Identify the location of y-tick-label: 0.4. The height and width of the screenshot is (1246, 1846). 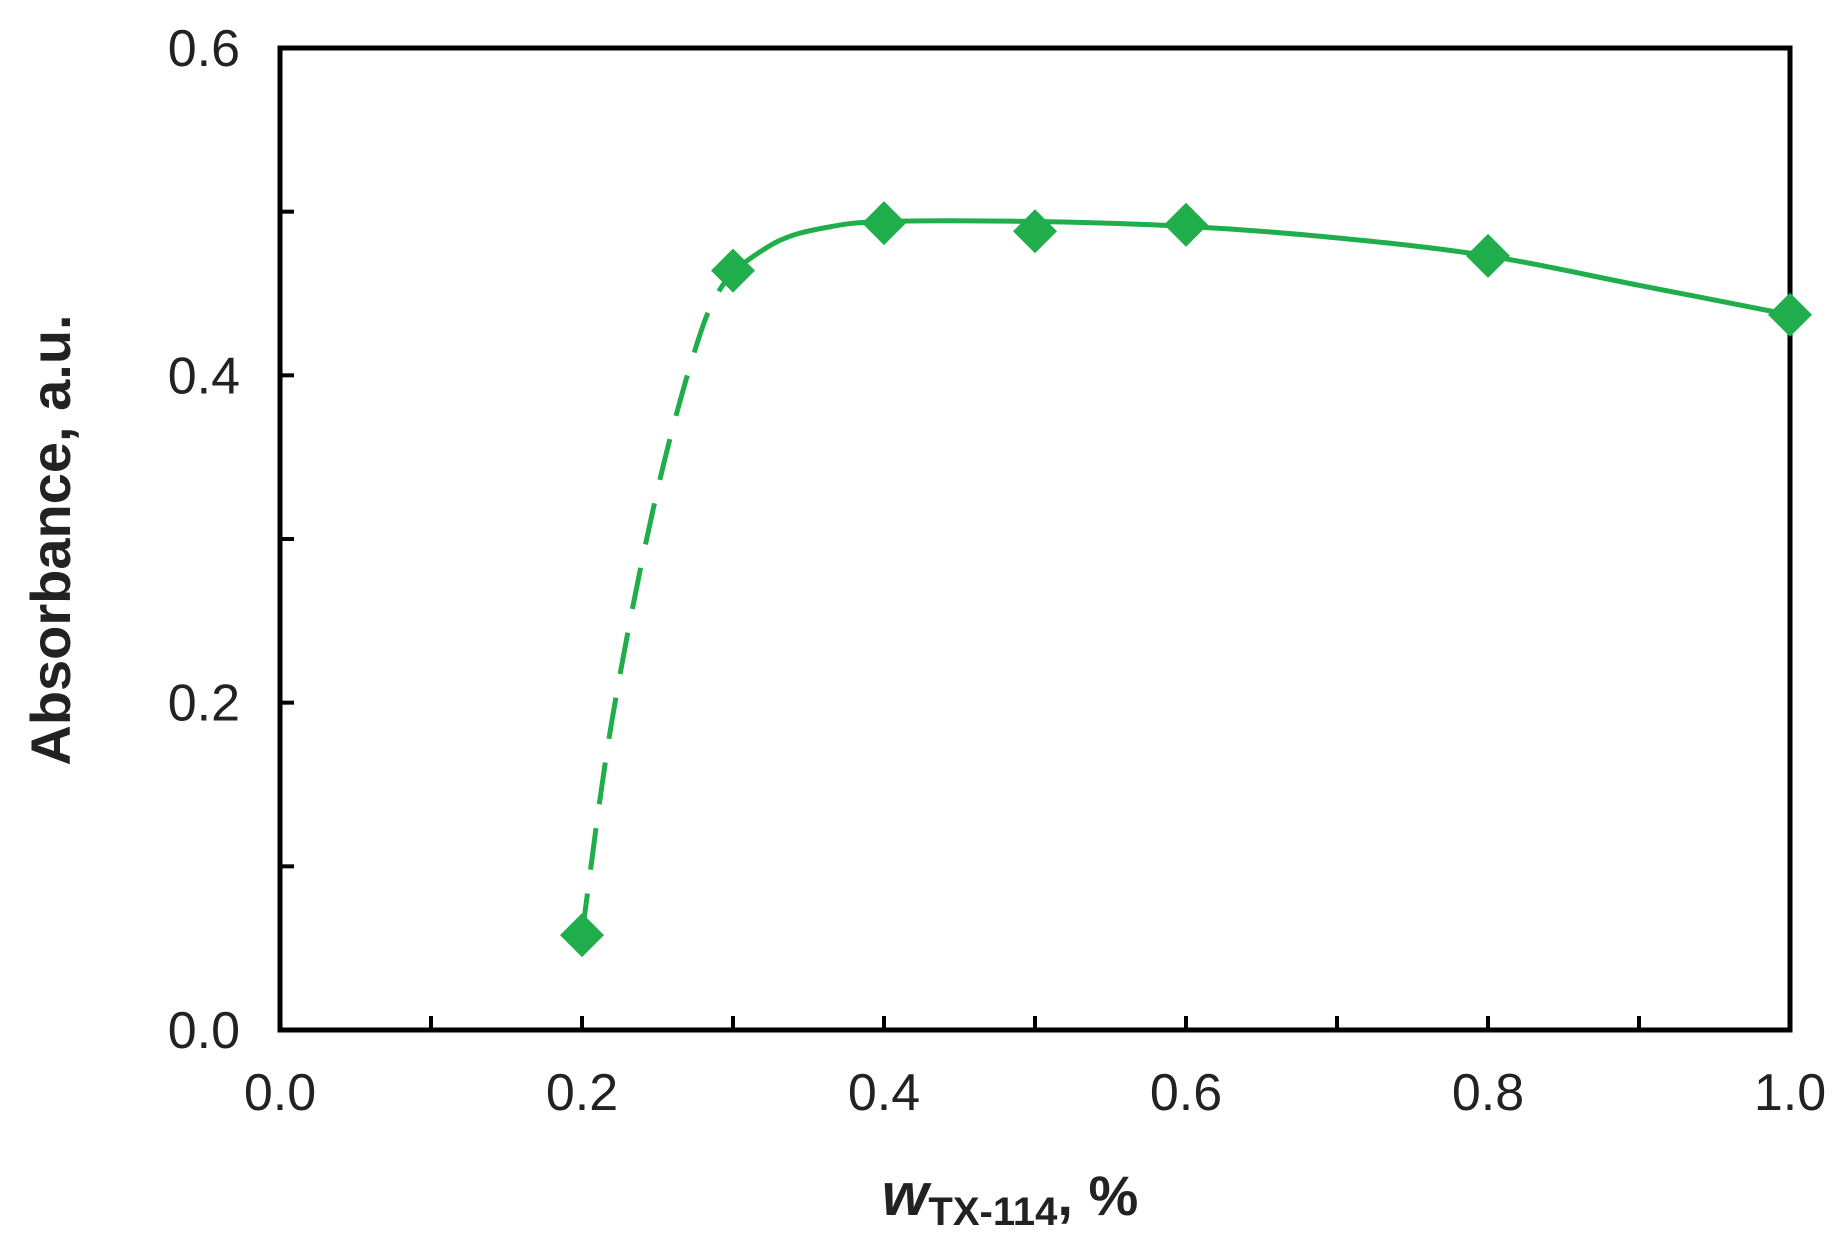
(204, 376).